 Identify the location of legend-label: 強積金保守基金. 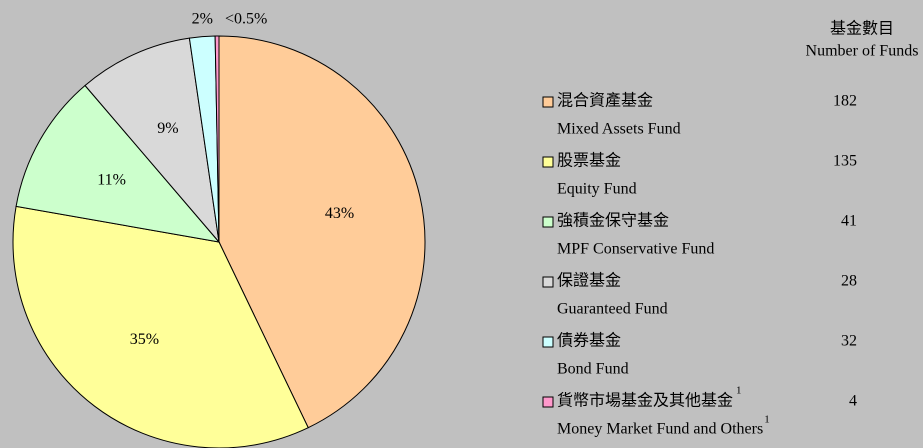
(613, 221).